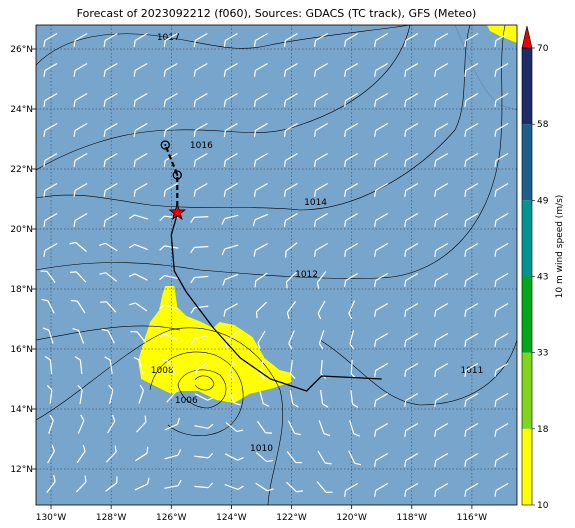 The width and height of the screenshot is (575, 528). I want to click on current-position-star, so click(177, 211).